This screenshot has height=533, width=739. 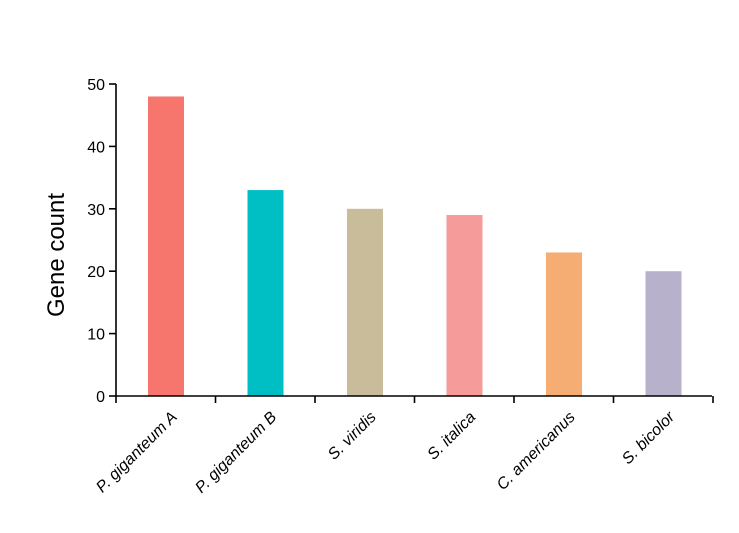 I want to click on x-category-label: S. viridis, so click(x=352, y=436).